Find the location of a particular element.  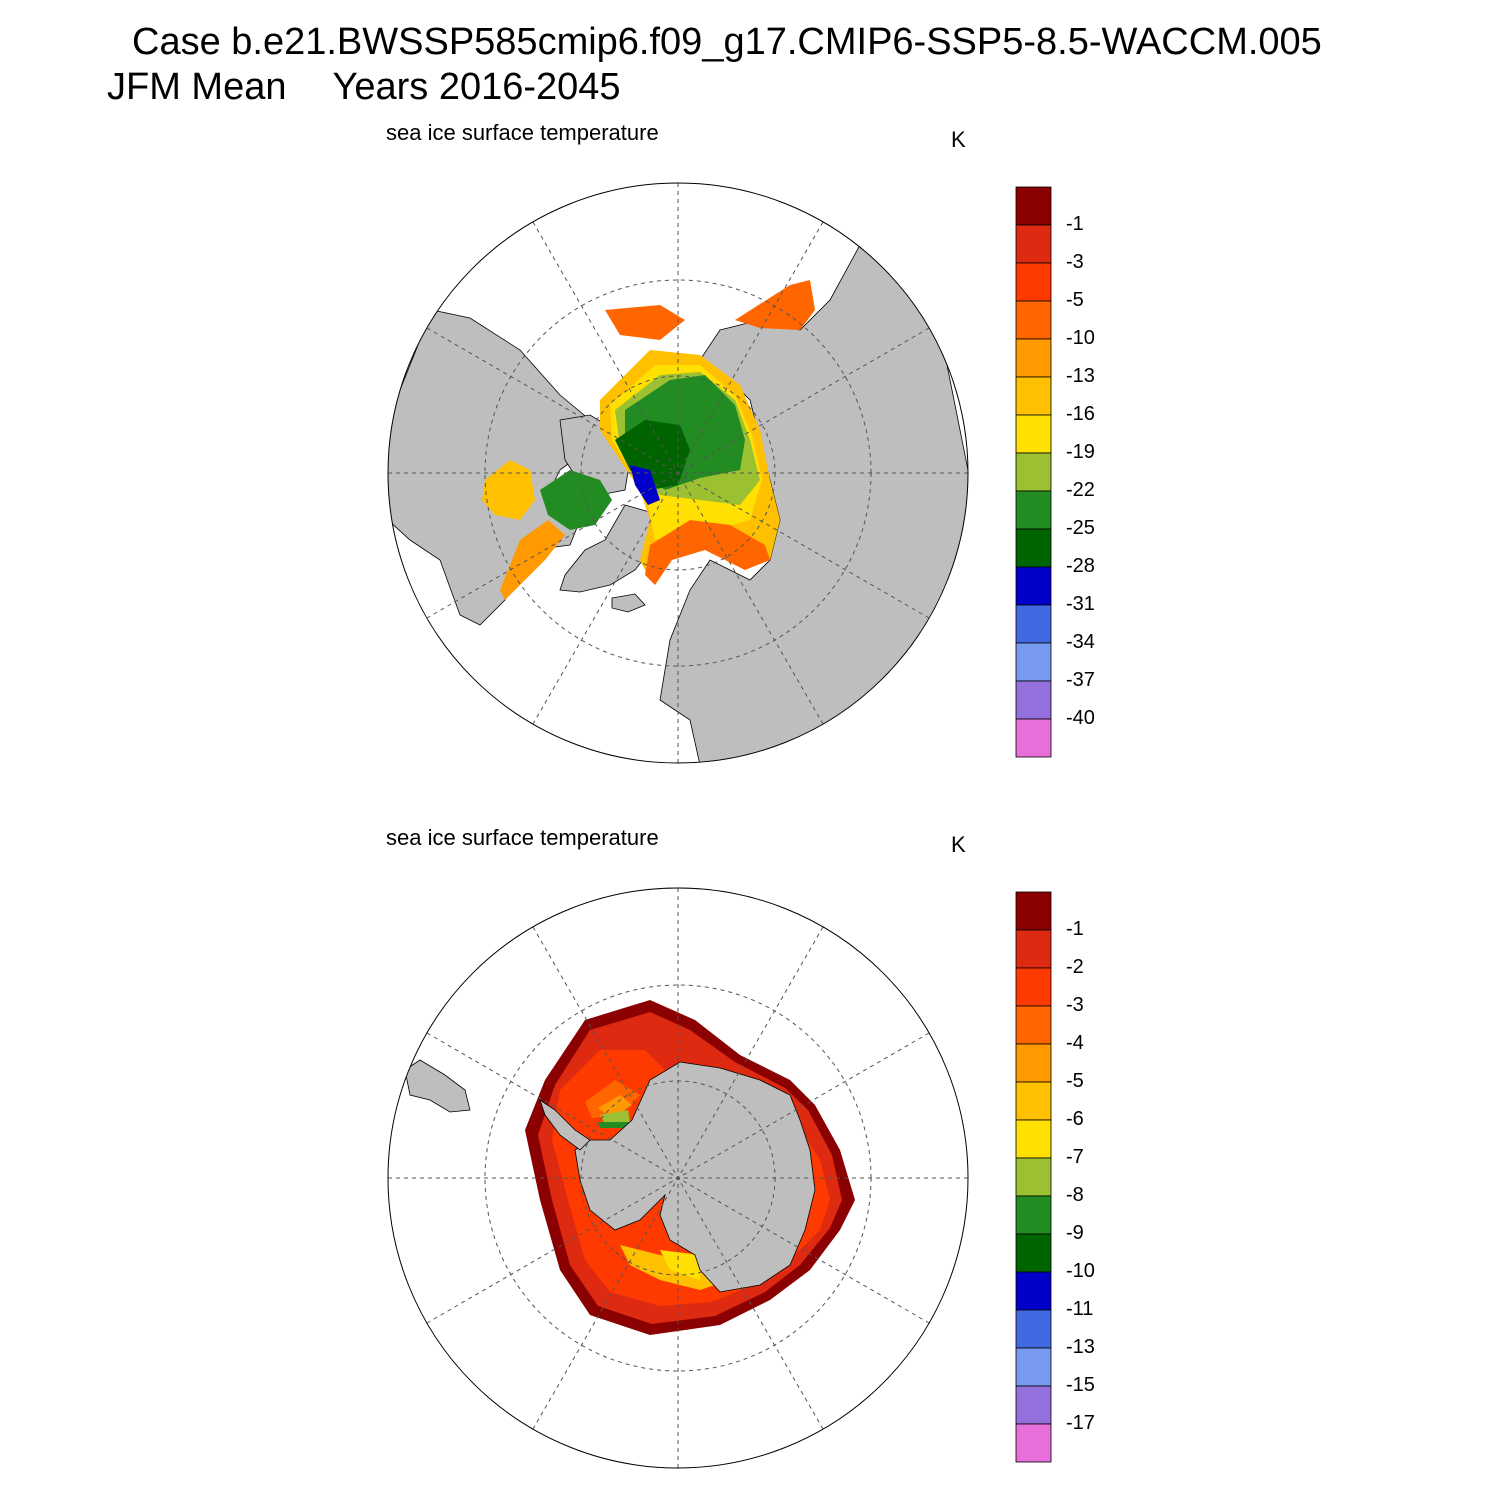

colorbar-tick-label: -4 is located at coordinates (1075, 1043).